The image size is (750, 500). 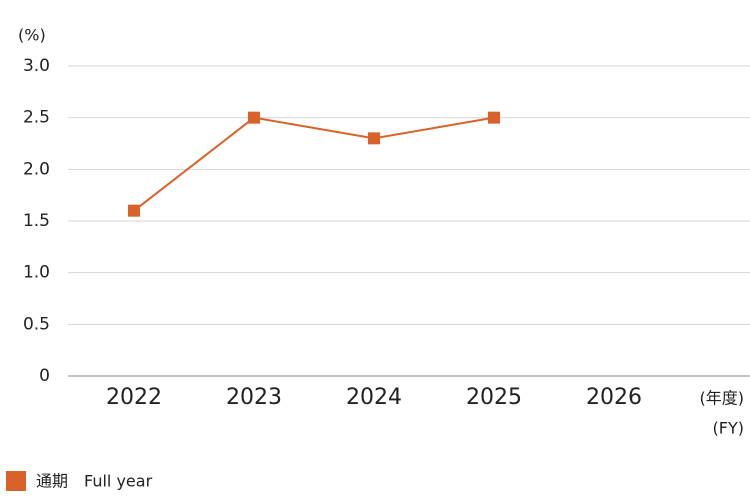 What do you see at coordinates (134, 397) in the screenshot?
I see `x-tick-label: 2022` at bounding box center [134, 397].